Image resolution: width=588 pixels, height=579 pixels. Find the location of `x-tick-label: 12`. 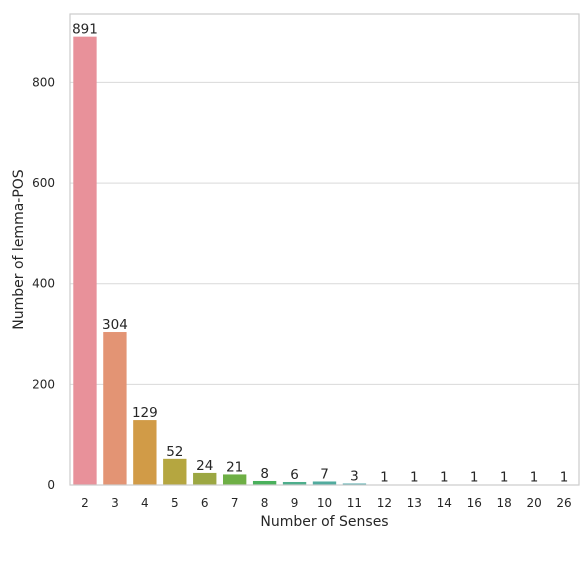

x-tick-label: 12 is located at coordinates (384, 503).